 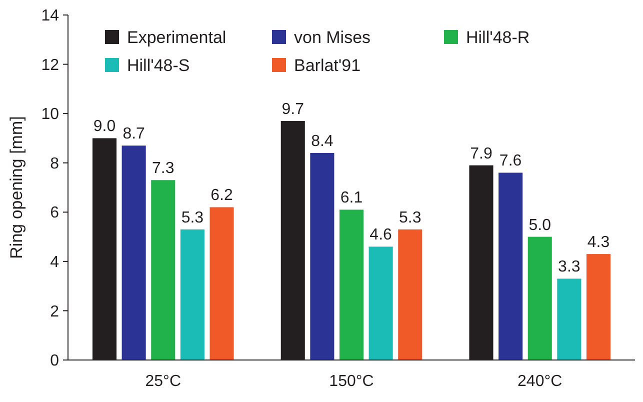 What do you see at coordinates (158, 65) in the screenshot?
I see `legend-label: Hill'48-S` at bounding box center [158, 65].